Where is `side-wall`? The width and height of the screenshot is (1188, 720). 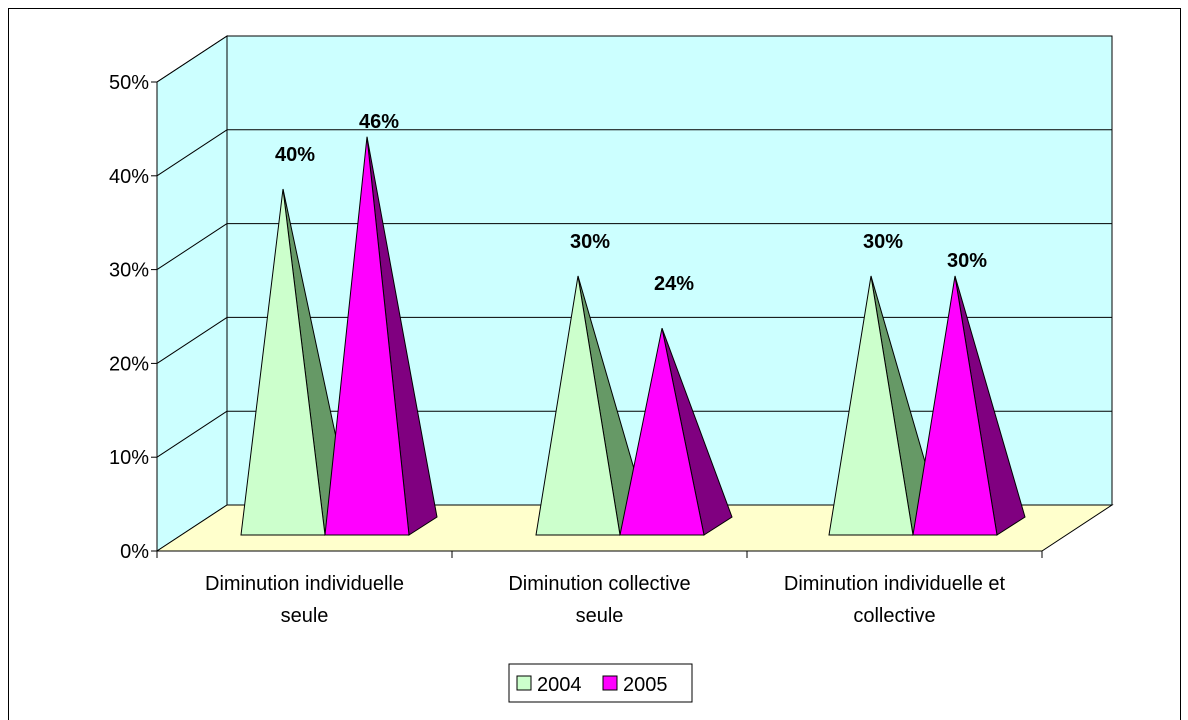
side-wall is located at coordinates (192, 293).